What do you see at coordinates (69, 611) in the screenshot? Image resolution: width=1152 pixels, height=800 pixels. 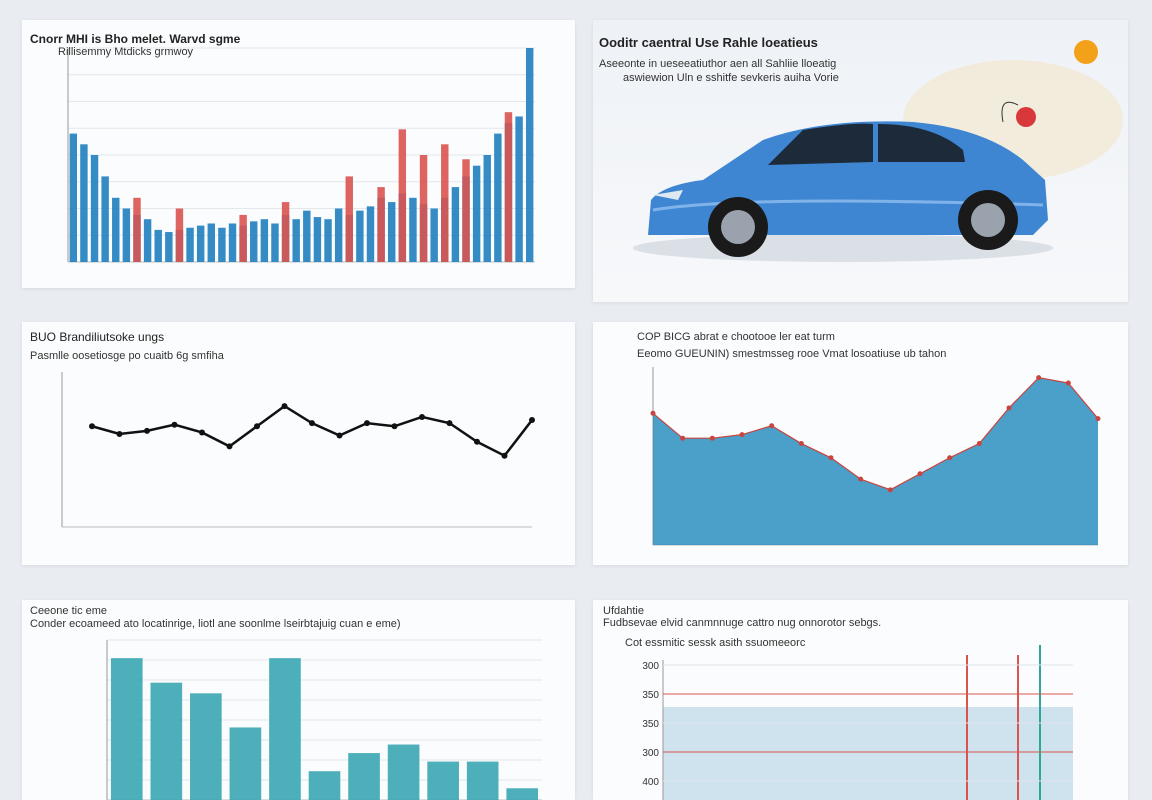 I see `title: Ceeone tic eme` at bounding box center [69, 611].